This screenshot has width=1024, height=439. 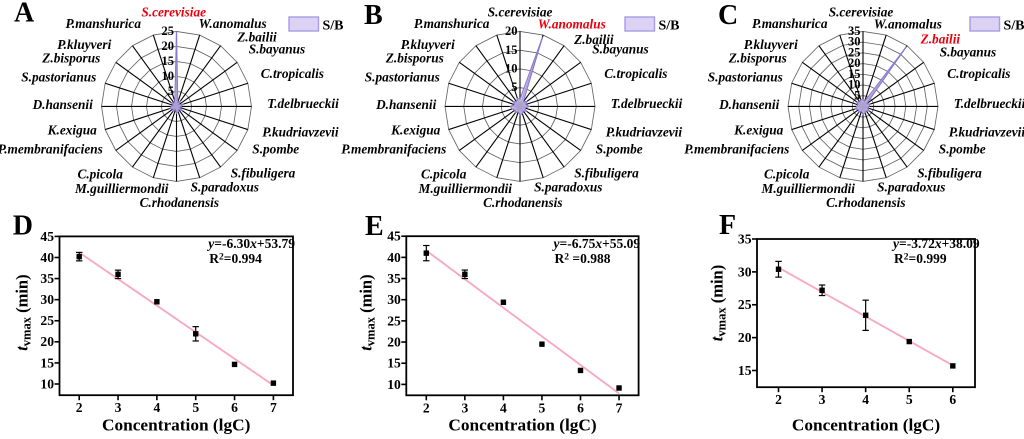 What do you see at coordinates (728, 15) in the screenshot?
I see `svg-text: C` at bounding box center [728, 15].